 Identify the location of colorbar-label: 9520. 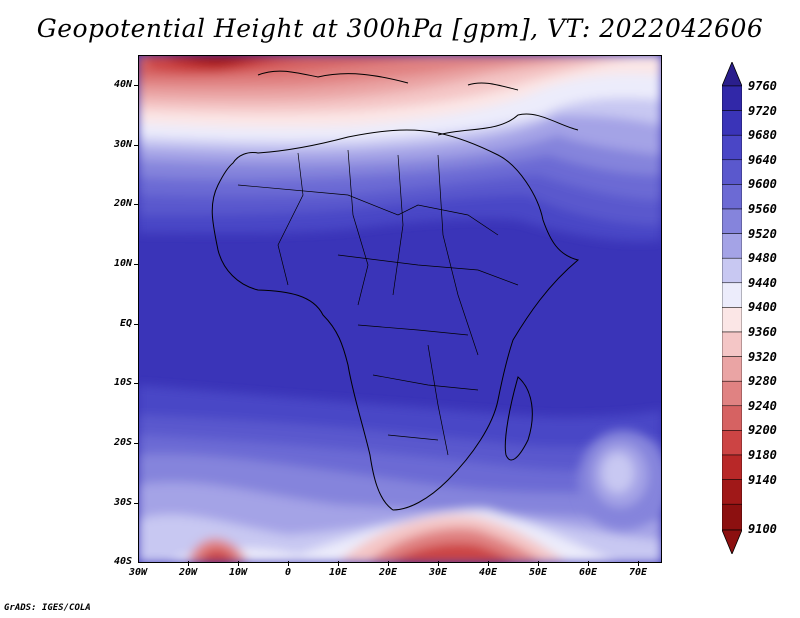
(762, 234).